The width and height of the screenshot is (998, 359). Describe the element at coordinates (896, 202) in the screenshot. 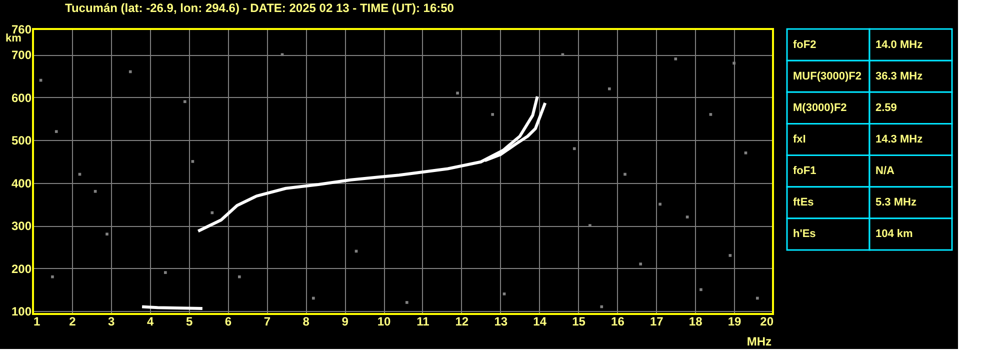

I see `text: 5.3 MHz` at that location.